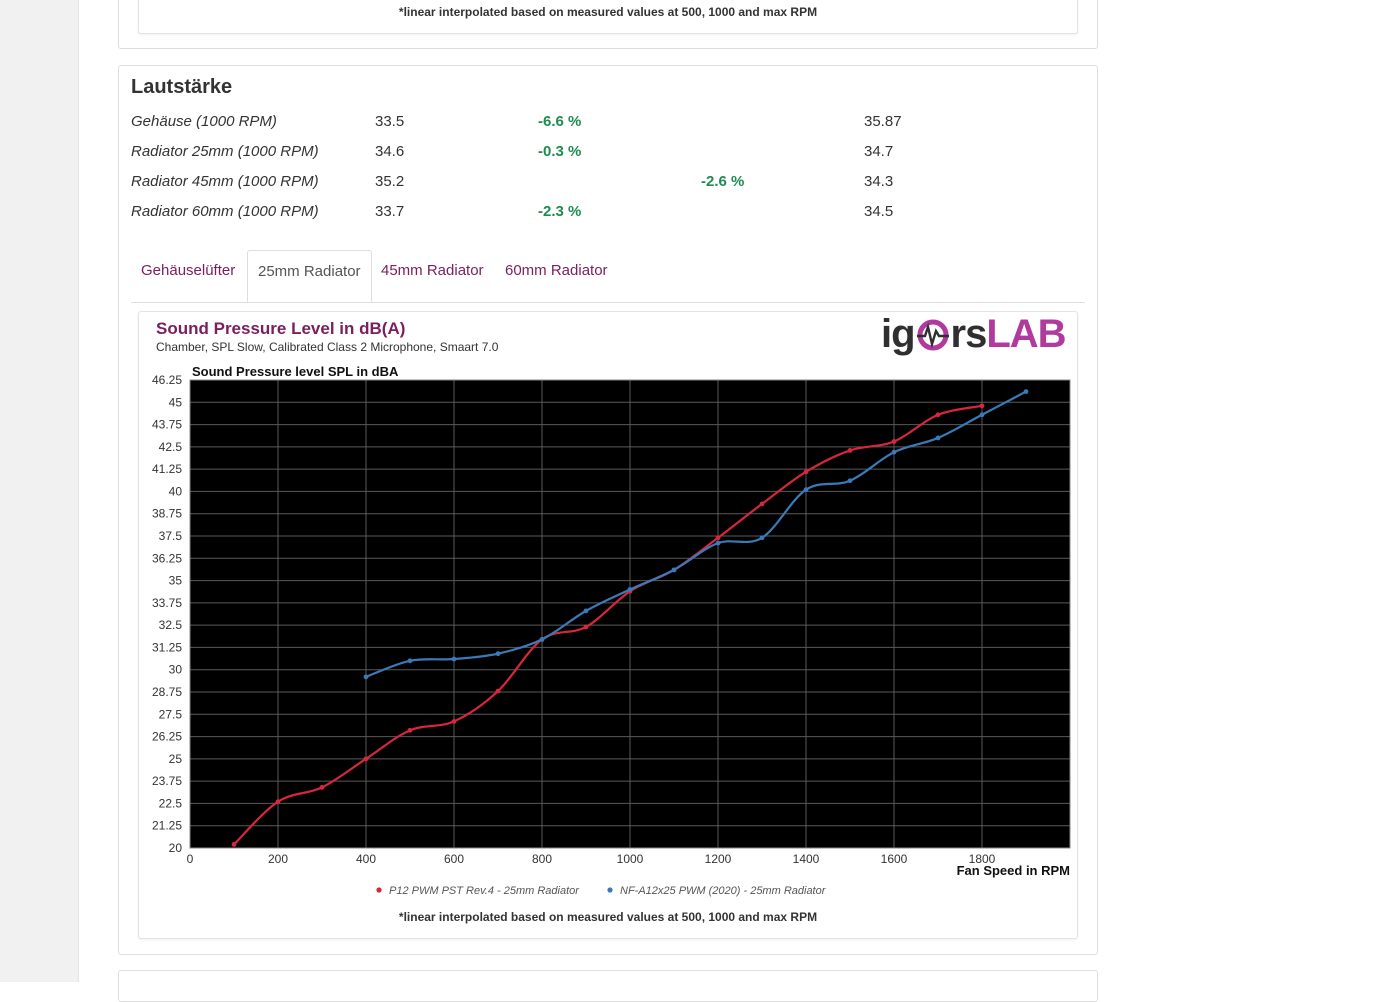 Image resolution: width=1388 pixels, height=1002 pixels. I want to click on legend-label: P12 PWM PST Rev.4 - 25mm Radiator, so click(484, 891).